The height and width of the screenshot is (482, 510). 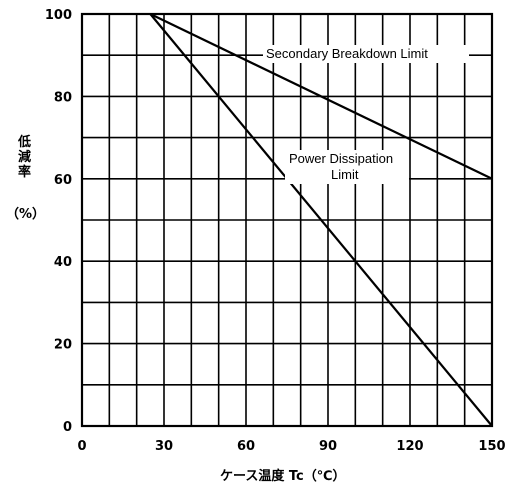 What do you see at coordinates (24, 172) in the screenshot?
I see `y-axis-label-char-3: 率` at bounding box center [24, 172].